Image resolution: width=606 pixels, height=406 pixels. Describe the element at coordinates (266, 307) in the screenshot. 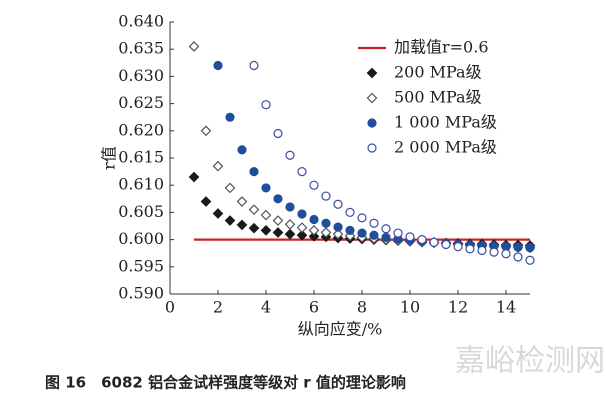

I see `x-tick-label: 4` at that location.